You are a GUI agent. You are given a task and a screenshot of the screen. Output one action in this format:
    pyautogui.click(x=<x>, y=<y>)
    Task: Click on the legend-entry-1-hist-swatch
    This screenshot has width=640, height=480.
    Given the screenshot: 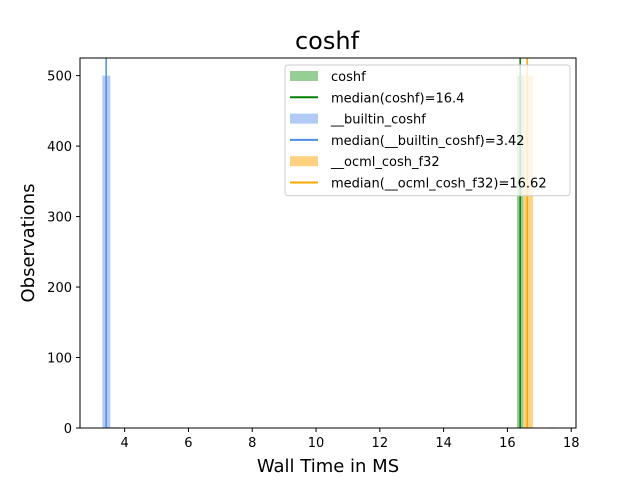 What is the action you would take?
    pyautogui.click(x=304, y=118)
    